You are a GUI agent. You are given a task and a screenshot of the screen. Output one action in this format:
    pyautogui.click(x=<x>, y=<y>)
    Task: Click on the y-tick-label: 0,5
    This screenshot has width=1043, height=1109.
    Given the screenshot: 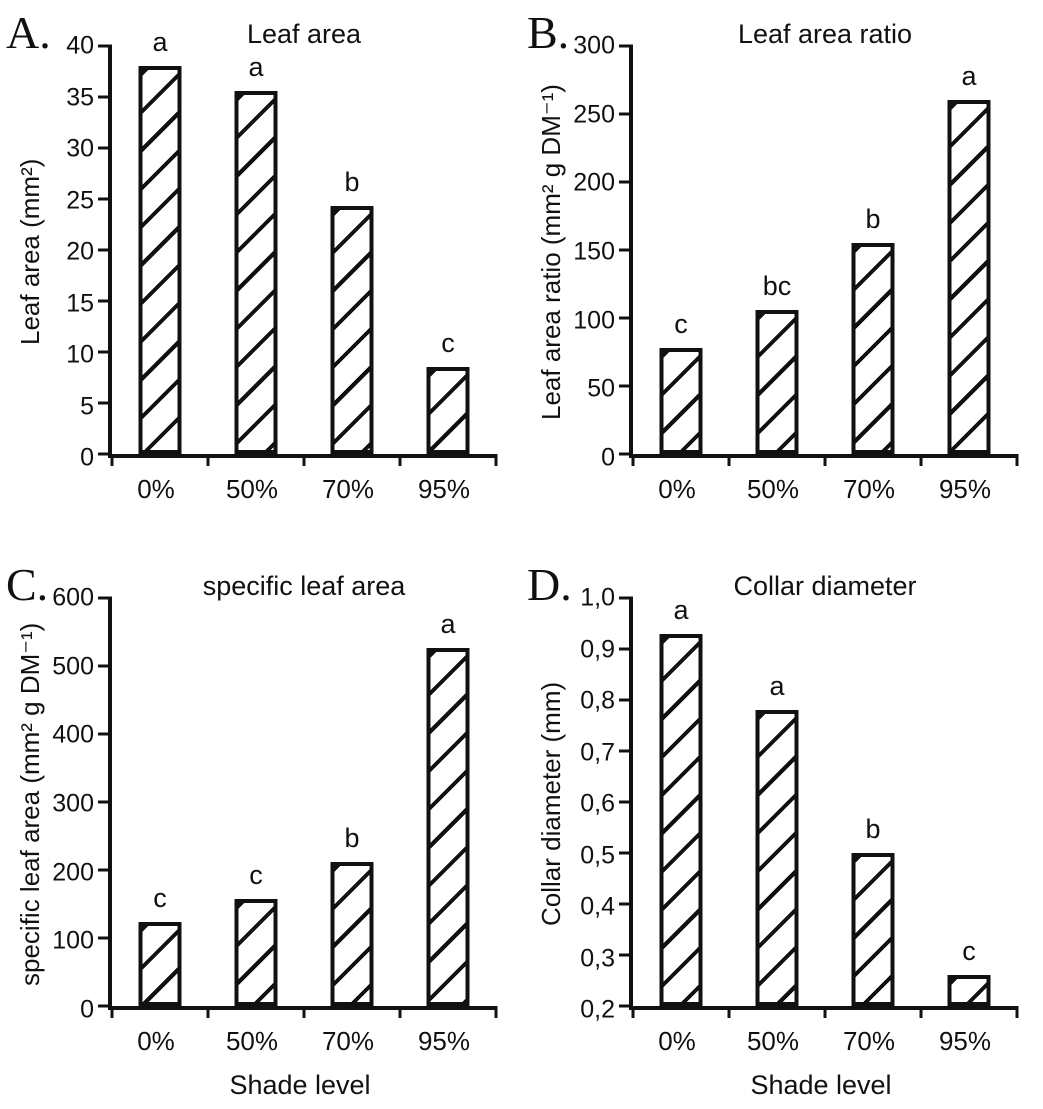 What is the action you would take?
    pyautogui.click(x=597, y=855)
    